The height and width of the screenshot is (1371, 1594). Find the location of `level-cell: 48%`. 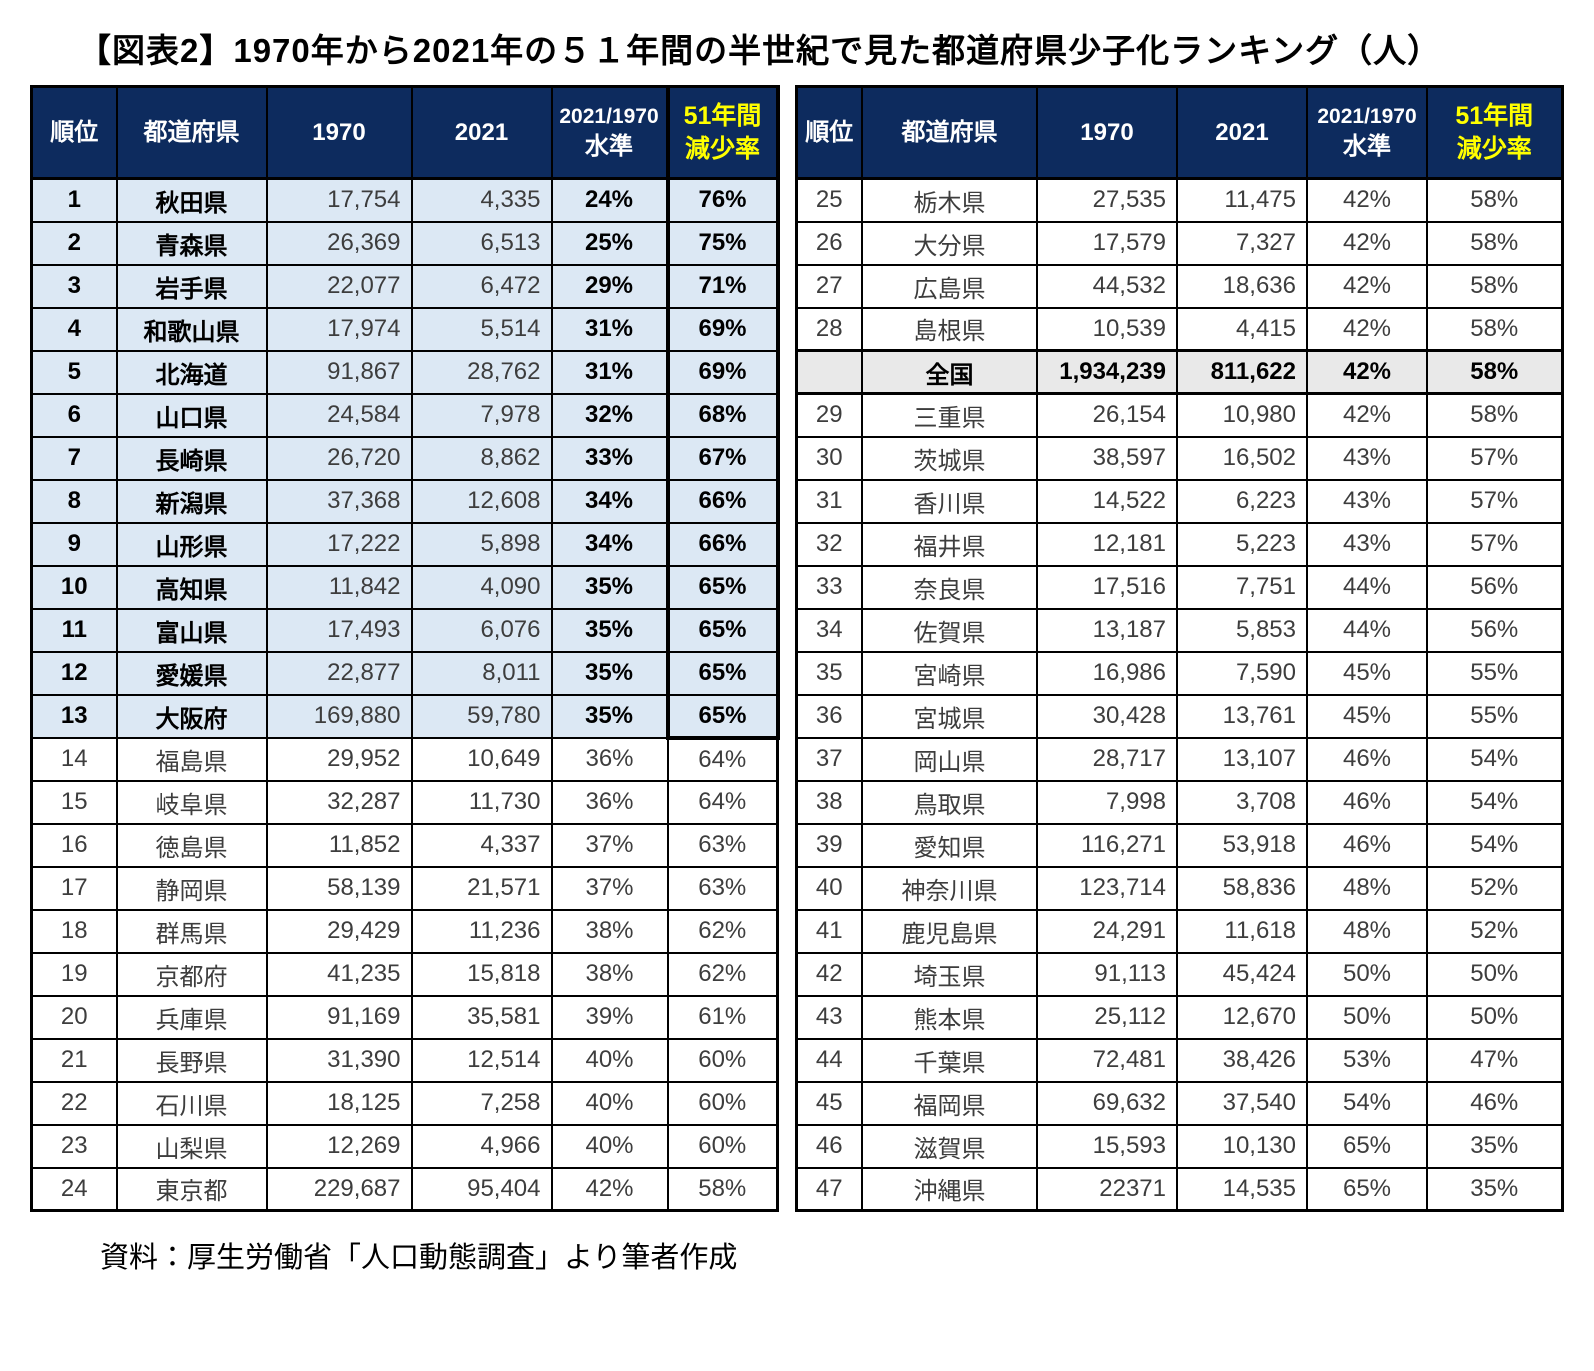

level-cell: 48% is located at coordinates (1367, 888).